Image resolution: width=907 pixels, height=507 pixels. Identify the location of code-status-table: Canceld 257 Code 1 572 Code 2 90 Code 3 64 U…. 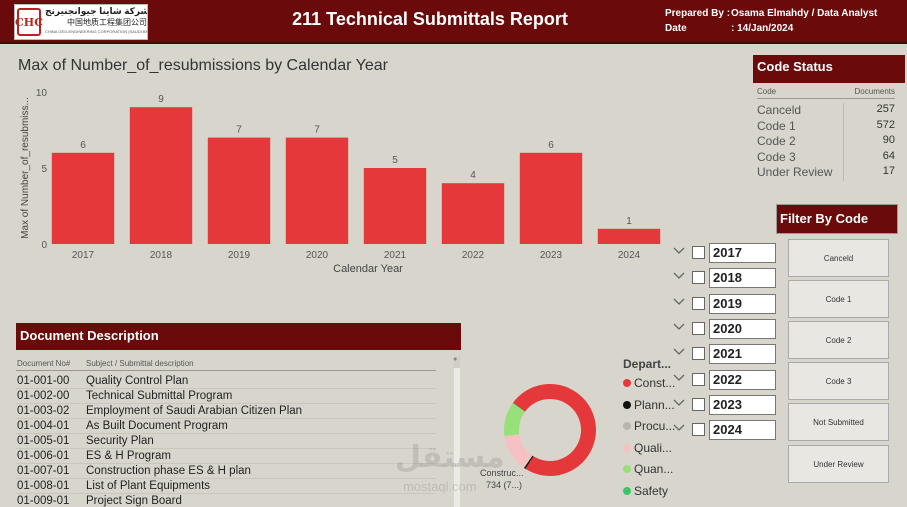
(826, 142).